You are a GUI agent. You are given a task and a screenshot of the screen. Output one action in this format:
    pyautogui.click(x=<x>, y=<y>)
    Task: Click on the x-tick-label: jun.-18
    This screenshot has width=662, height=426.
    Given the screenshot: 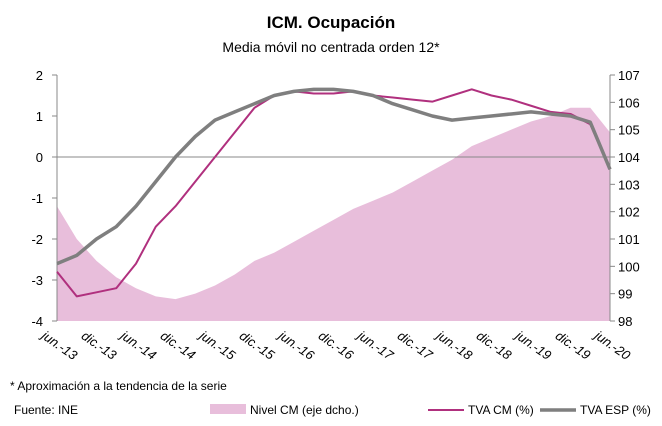 What is the action you would take?
    pyautogui.click(x=453, y=345)
    